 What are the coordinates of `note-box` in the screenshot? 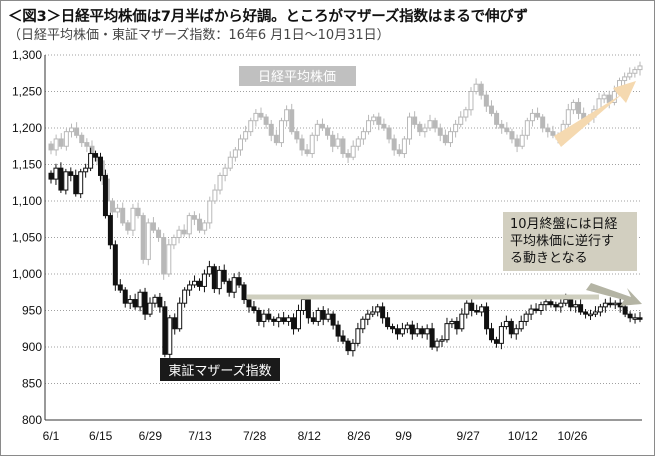 It's located at (570, 241).